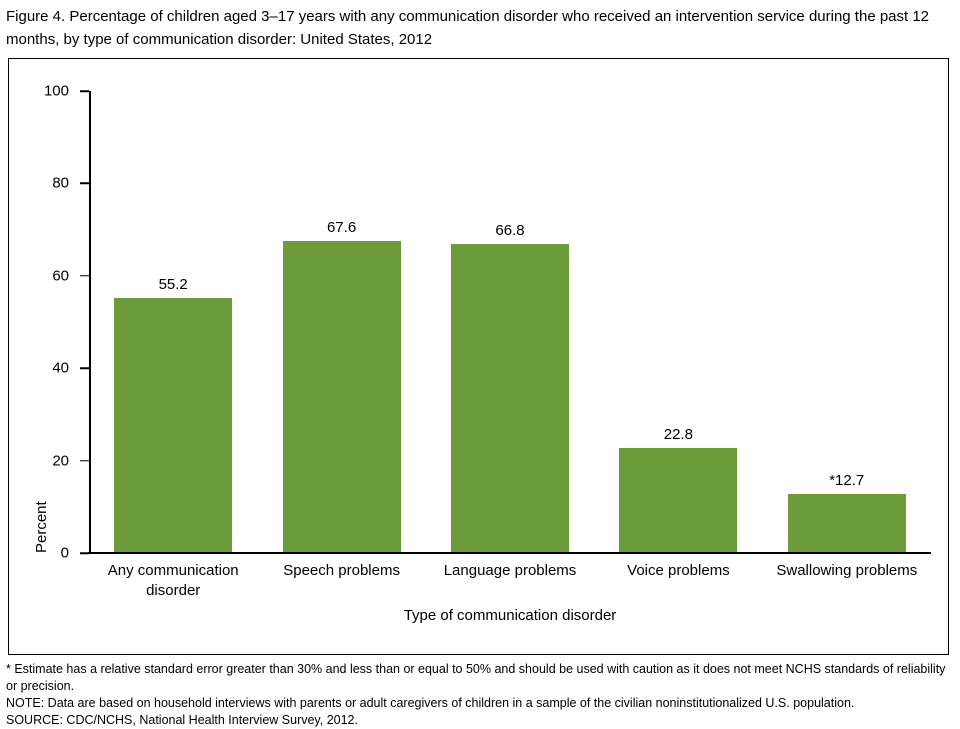 The image size is (960, 729). I want to click on y-tick-label: 100, so click(56, 91).